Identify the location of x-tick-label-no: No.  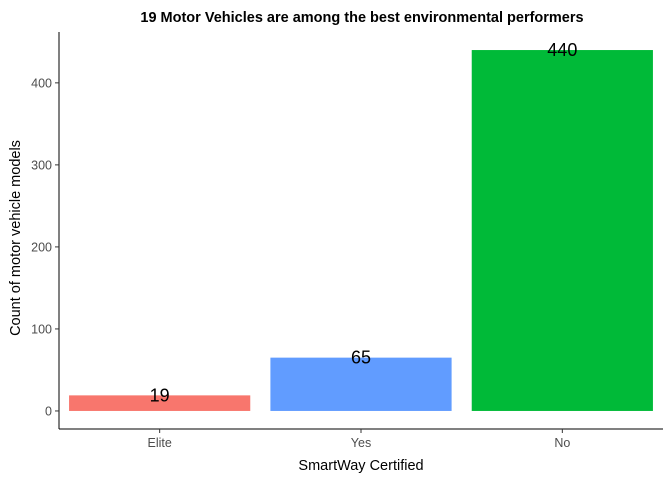
(562, 443).